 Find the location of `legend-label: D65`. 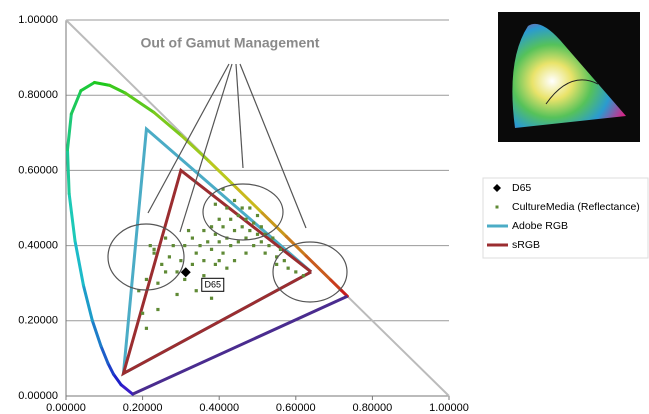

legend-label: D65 is located at coordinates (521, 188).